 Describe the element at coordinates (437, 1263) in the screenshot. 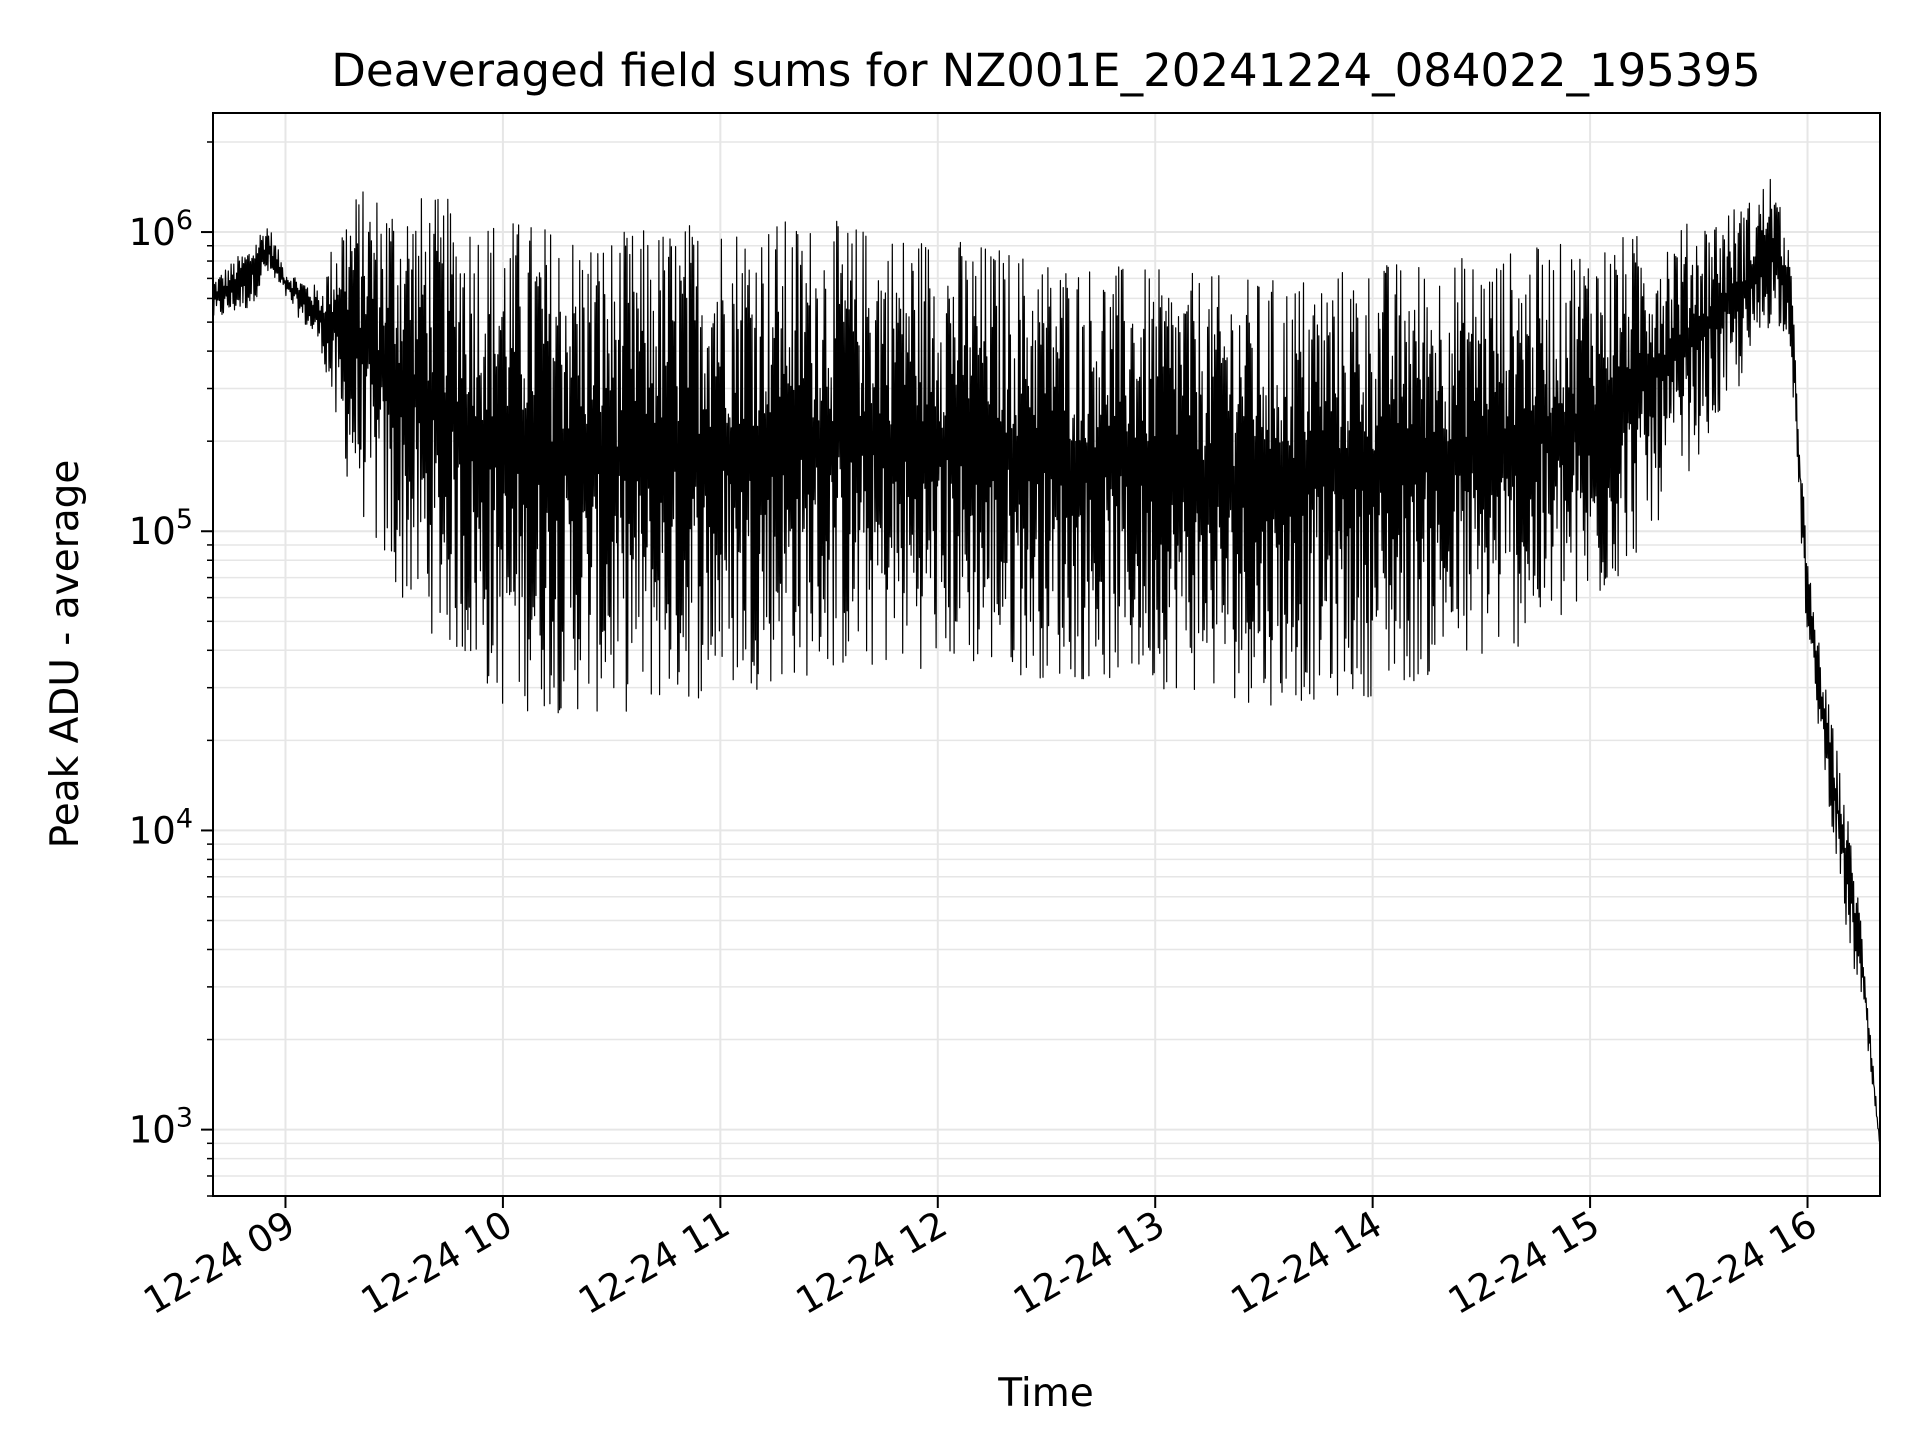

I see `x-tick-label: 12-24 10` at that location.